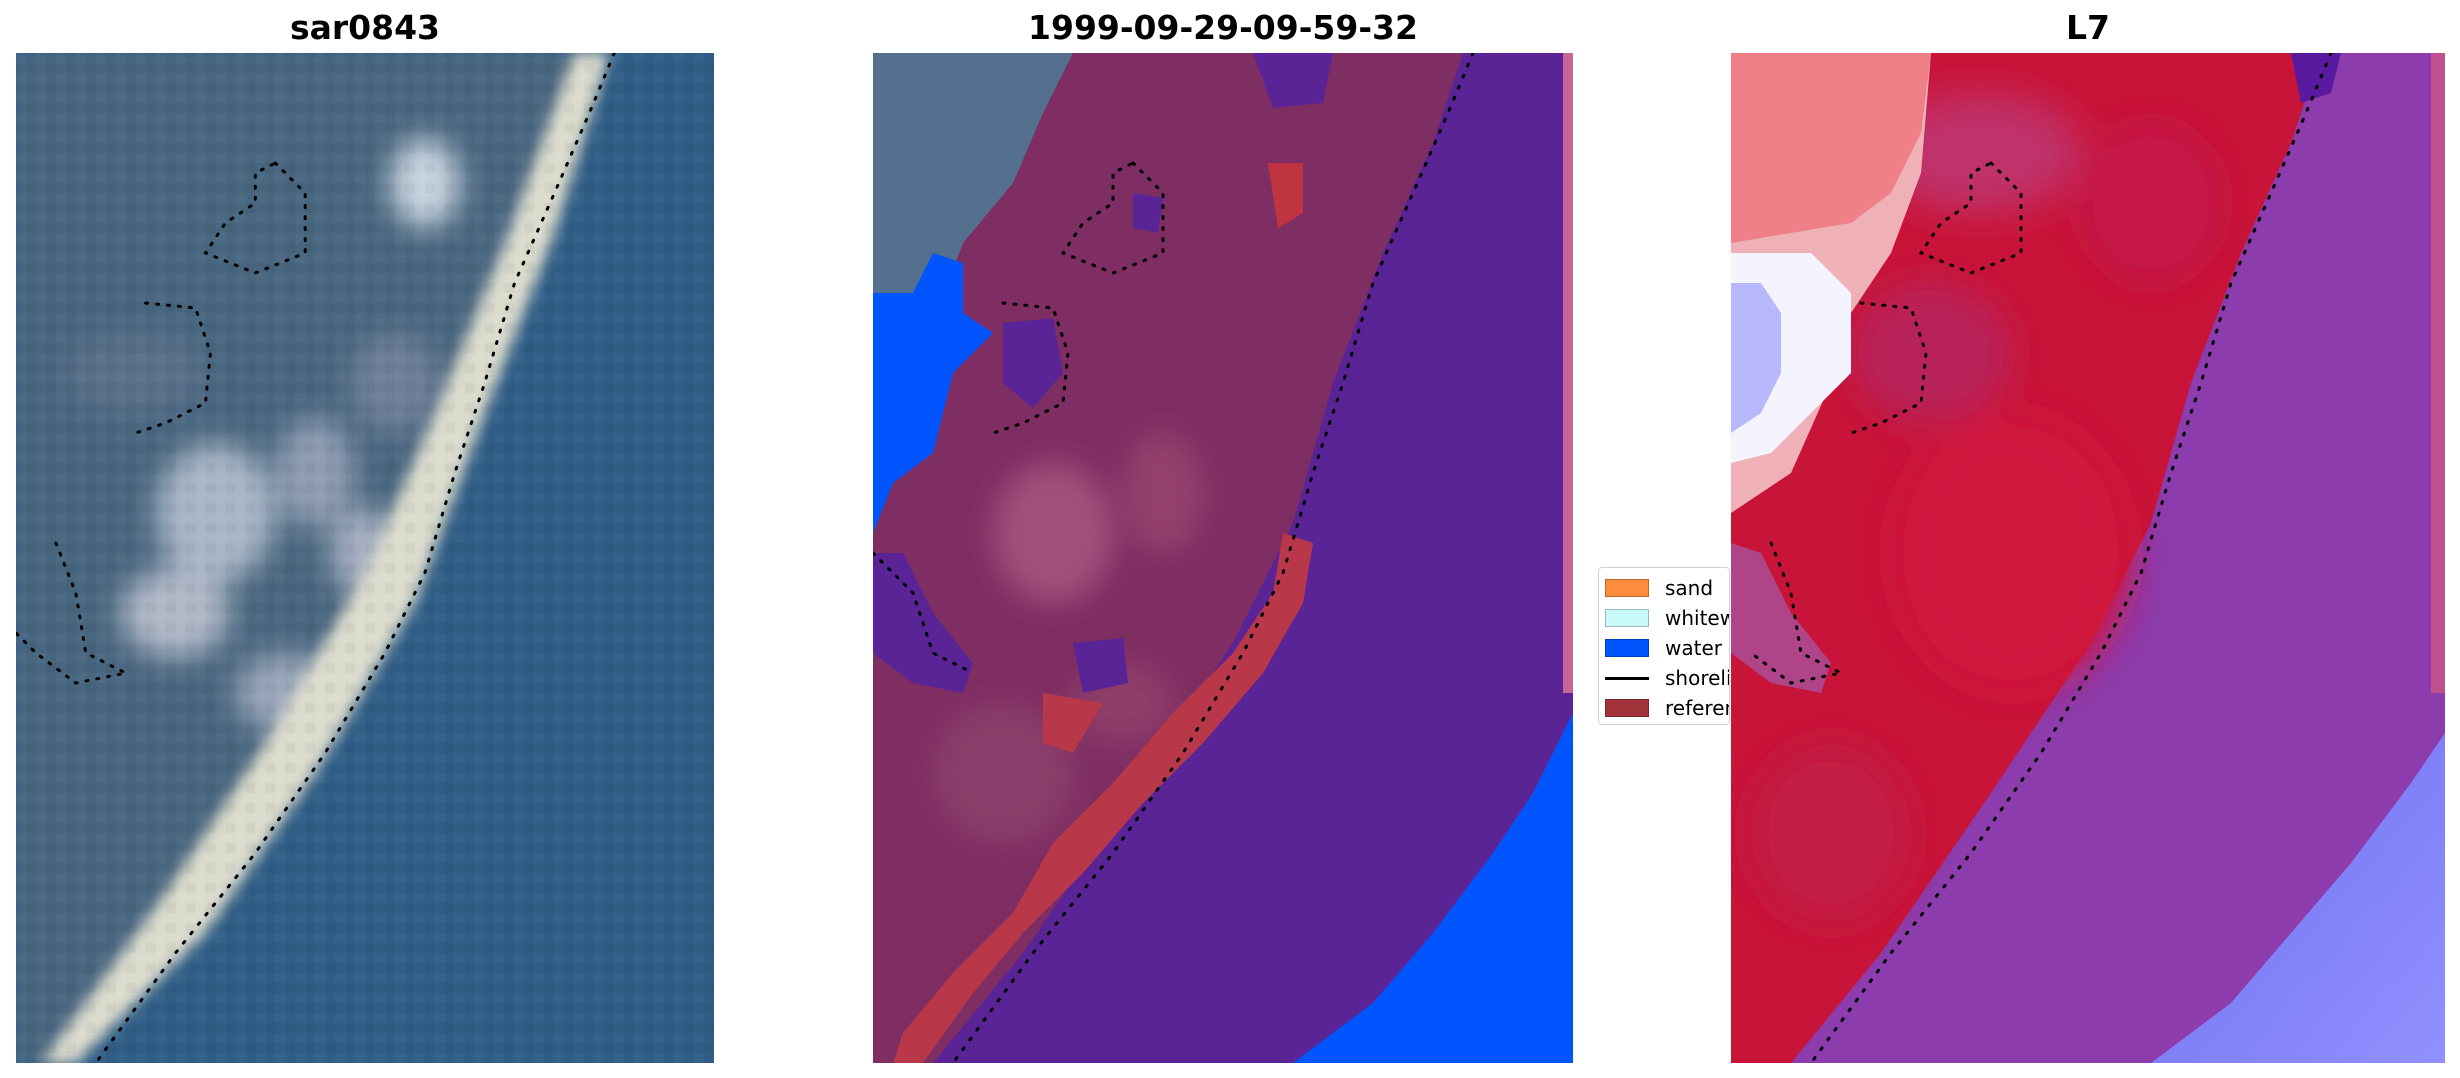 The image size is (2460, 1078). What do you see at coordinates (1627, 648) in the screenshot?
I see `legend-swatch-water` at bounding box center [1627, 648].